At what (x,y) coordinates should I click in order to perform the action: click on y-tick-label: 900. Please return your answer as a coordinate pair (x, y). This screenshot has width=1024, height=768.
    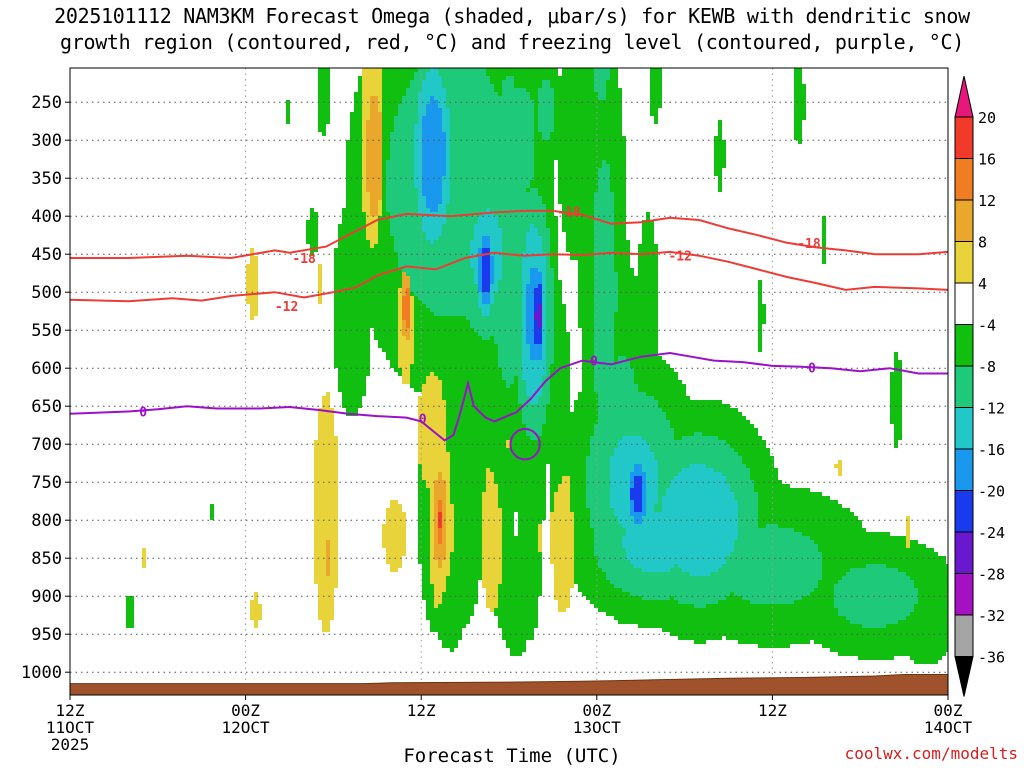
    Looking at the image, I should click on (46, 597).